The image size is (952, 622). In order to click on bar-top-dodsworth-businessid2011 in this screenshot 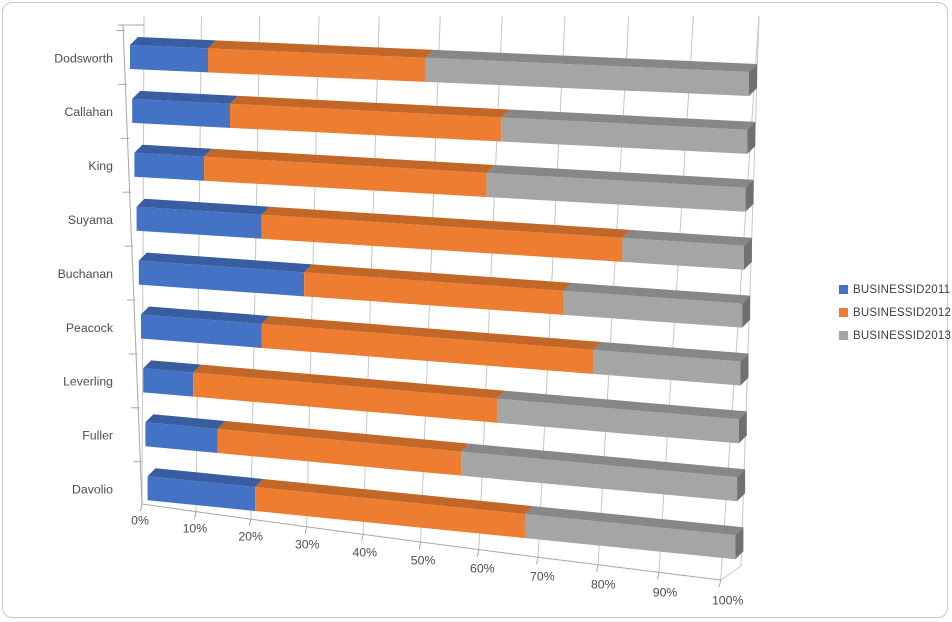, I will do `click(173, 43)`.